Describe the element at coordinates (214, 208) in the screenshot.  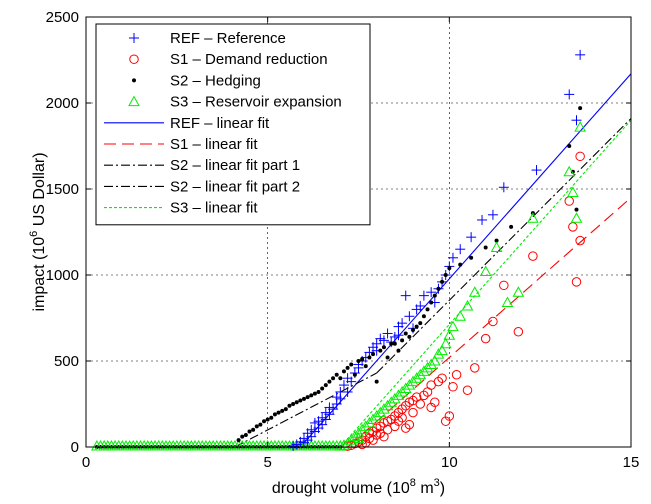
I see `legend-label: S3 – linear fit` at that location.